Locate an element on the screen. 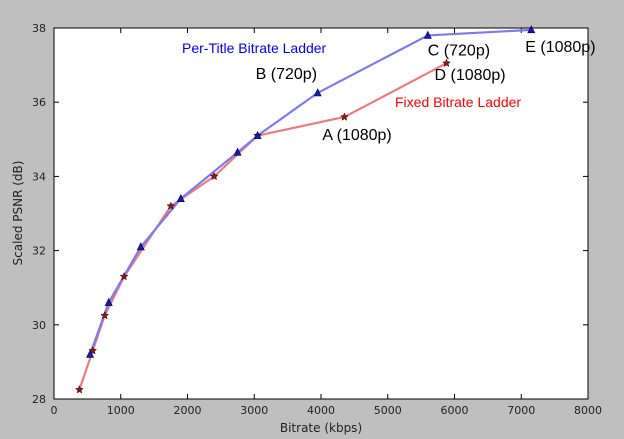 This screenshot has height=439, width=624. legend-per-title: Per-Title Bitrate Ladder is located at coordinates (254, 48).